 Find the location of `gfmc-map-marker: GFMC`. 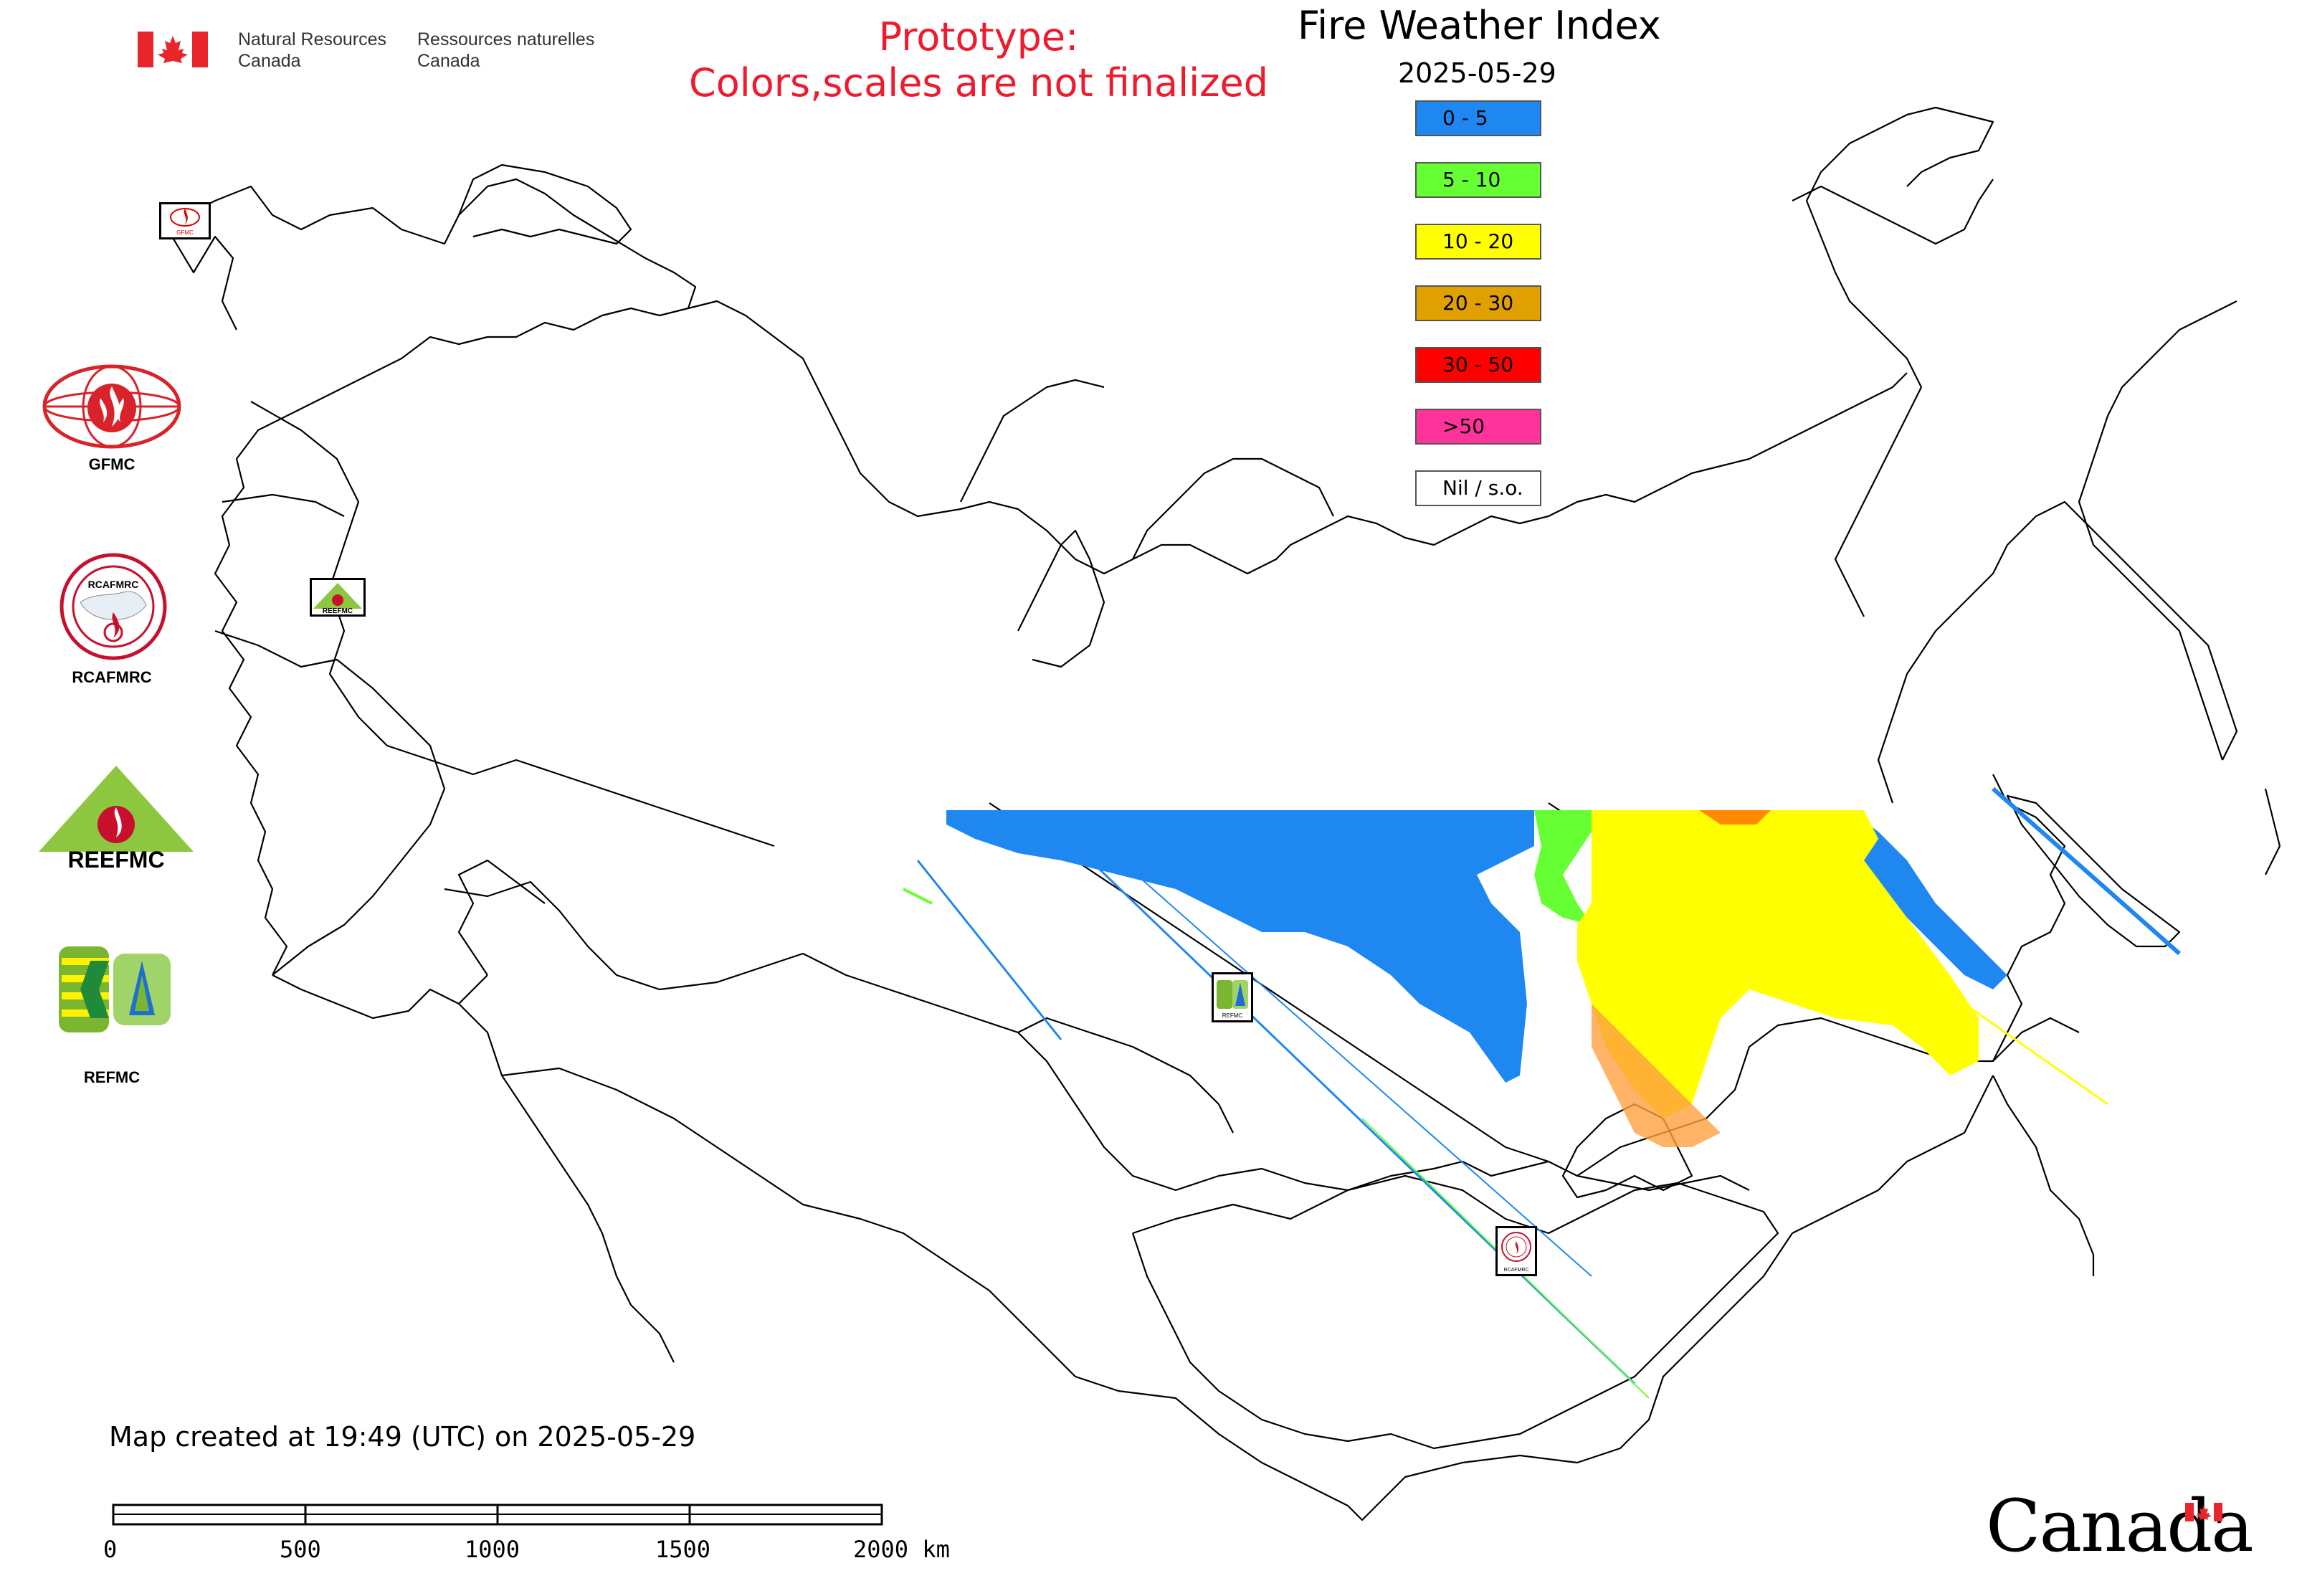

gfmc-map-marker: GFMC is located at coordinates (185, 220).